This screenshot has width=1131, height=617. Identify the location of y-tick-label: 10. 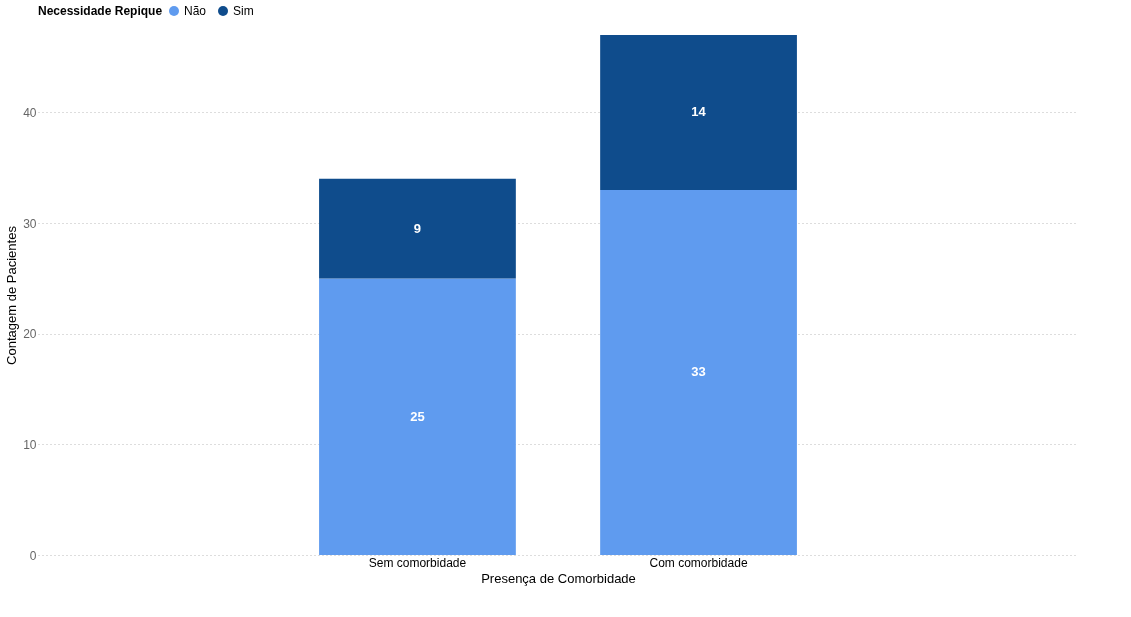
(30, 444).